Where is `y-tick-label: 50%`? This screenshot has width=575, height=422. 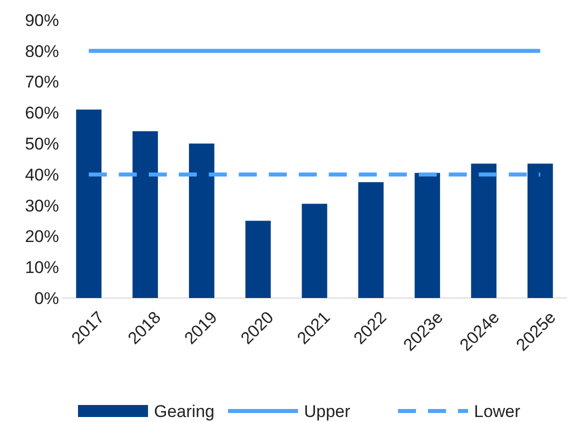 y-tick-label: 50% is located at coordinates (41, 144).